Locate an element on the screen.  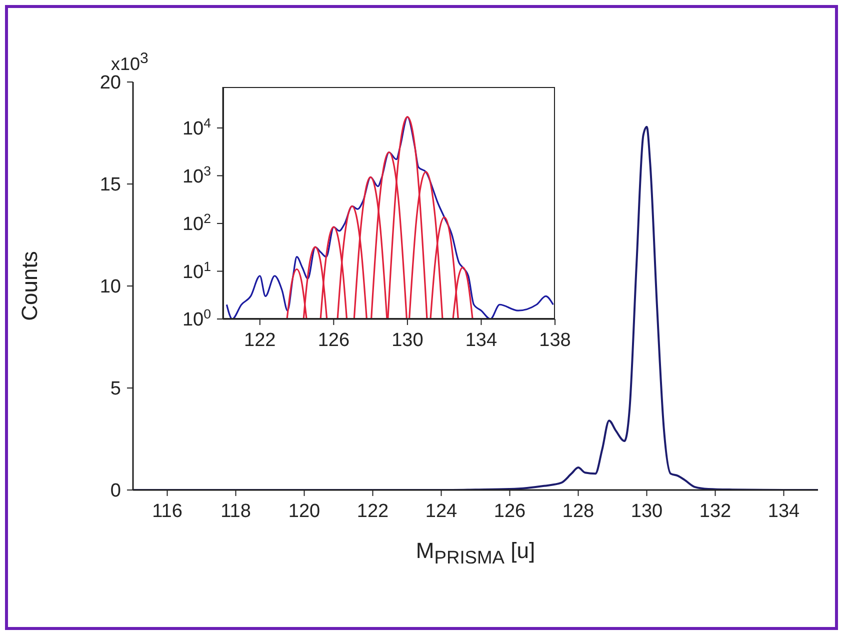
x-tick-label: 132 is located at coordinates (715, 511).